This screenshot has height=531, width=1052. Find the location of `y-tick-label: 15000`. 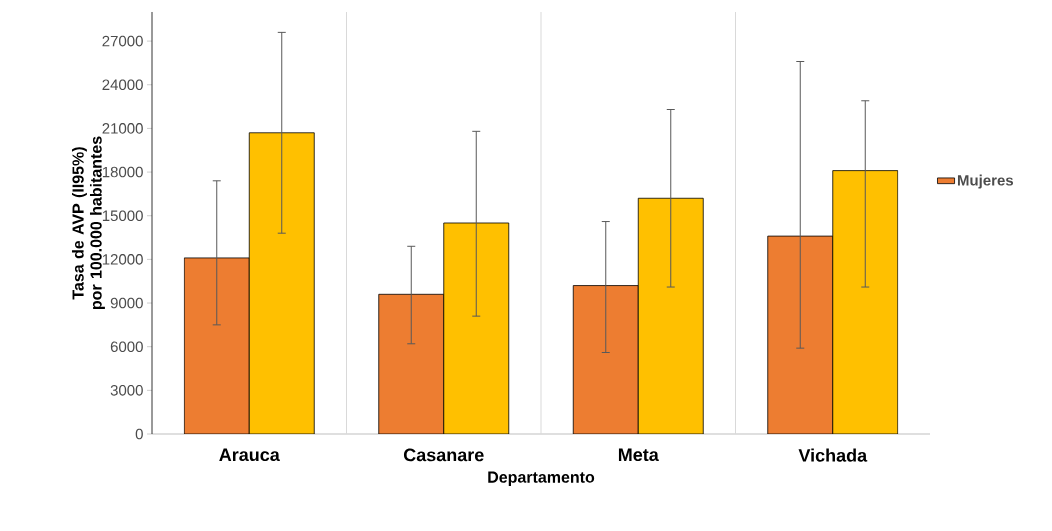

y-tick-label: 15000 is located at coordinates (122, 216).